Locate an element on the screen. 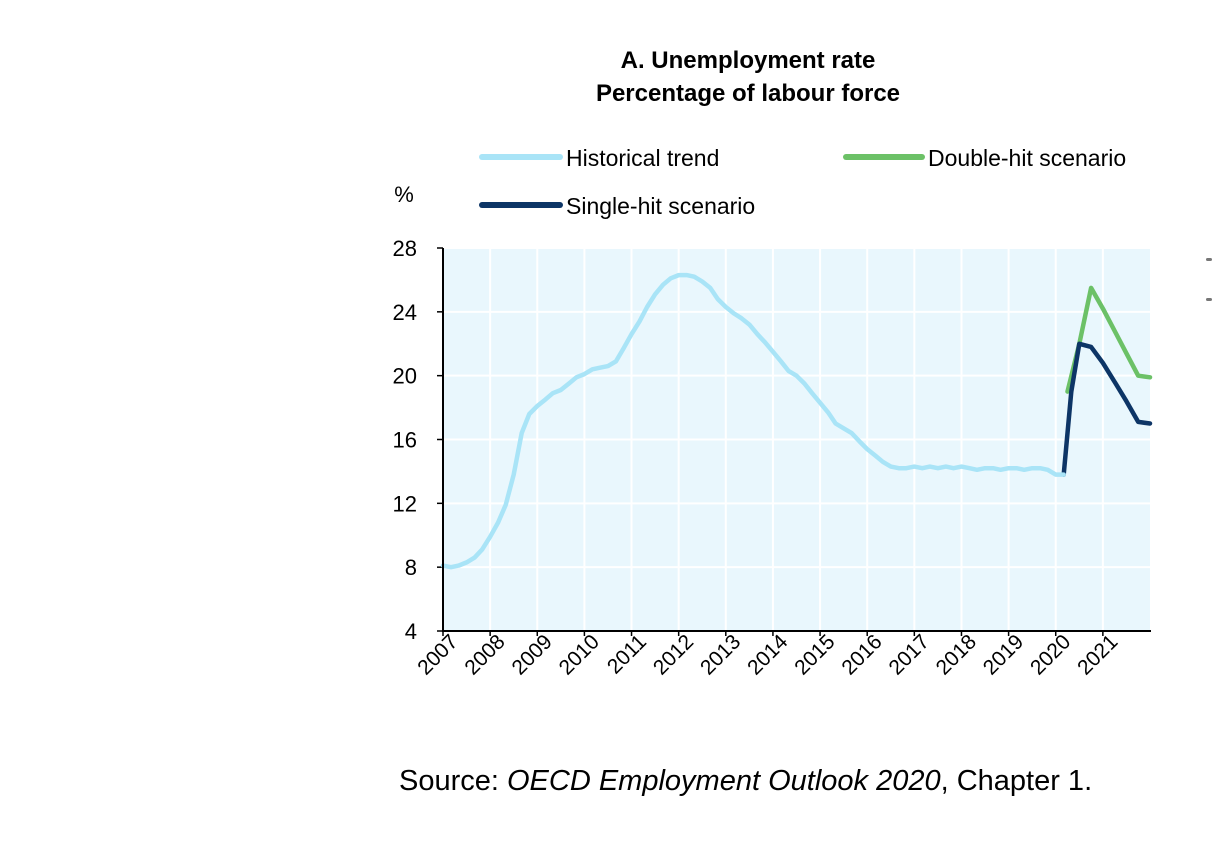  x-tick-label: 2008 is located at coordinates (484, 654).